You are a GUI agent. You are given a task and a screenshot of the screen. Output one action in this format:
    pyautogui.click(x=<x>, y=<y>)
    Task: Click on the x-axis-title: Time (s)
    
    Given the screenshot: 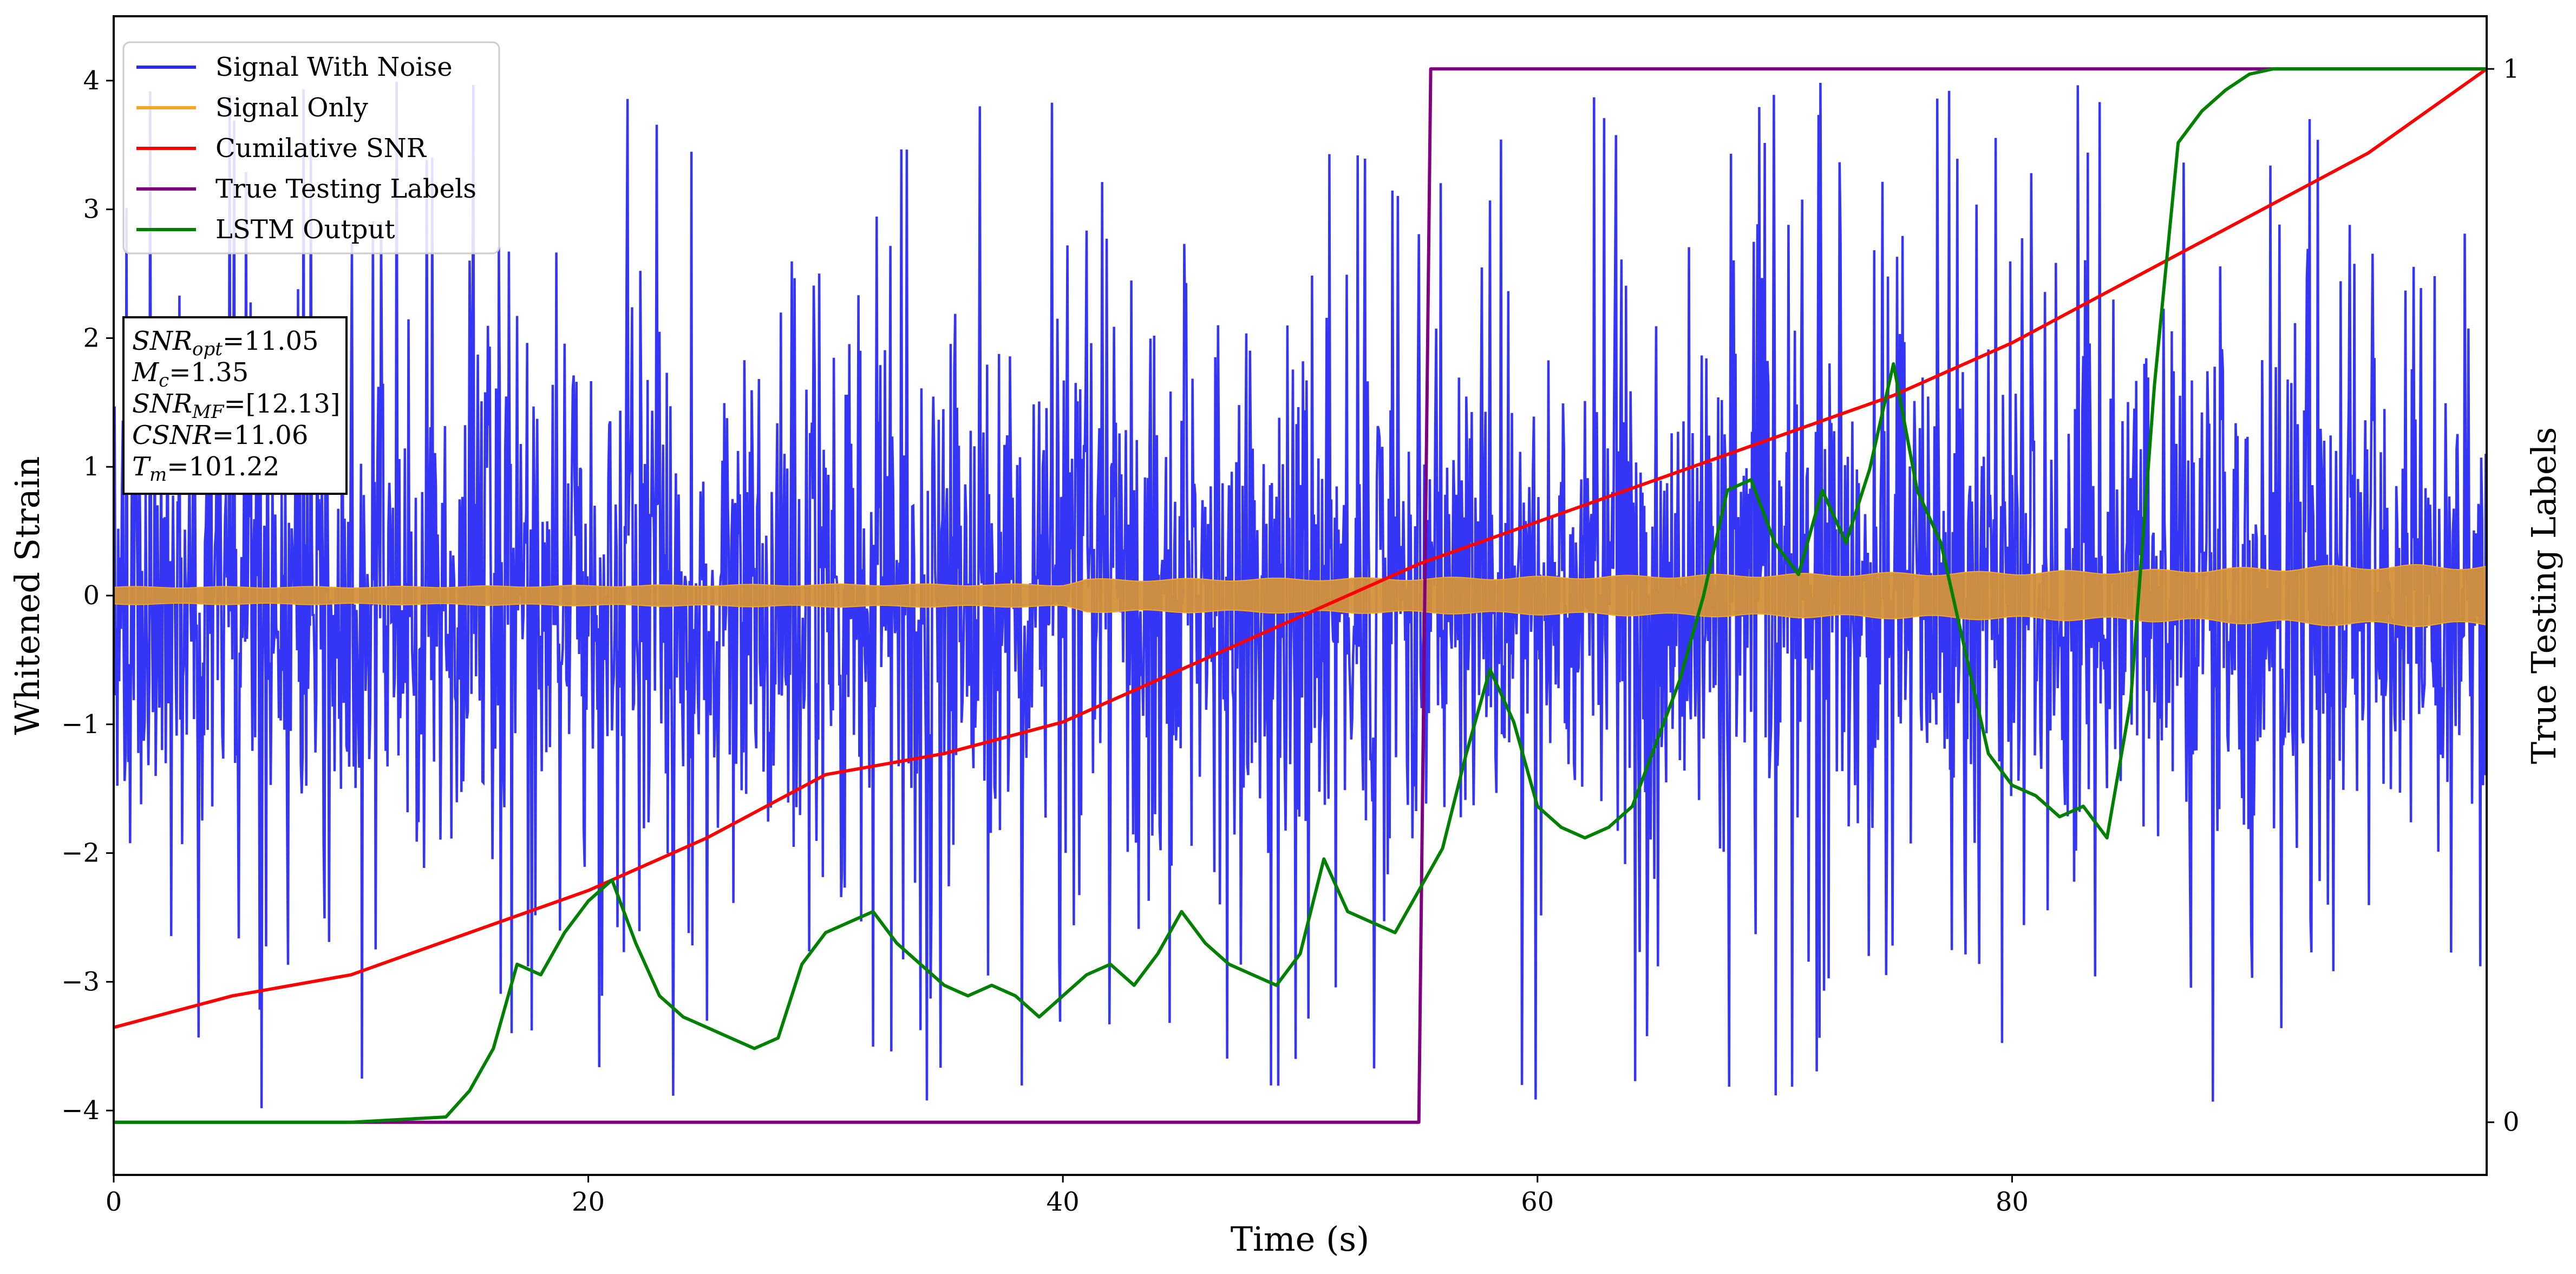 What is the action you would take?
    pyautogui.click(x=1301, y=1239)
    